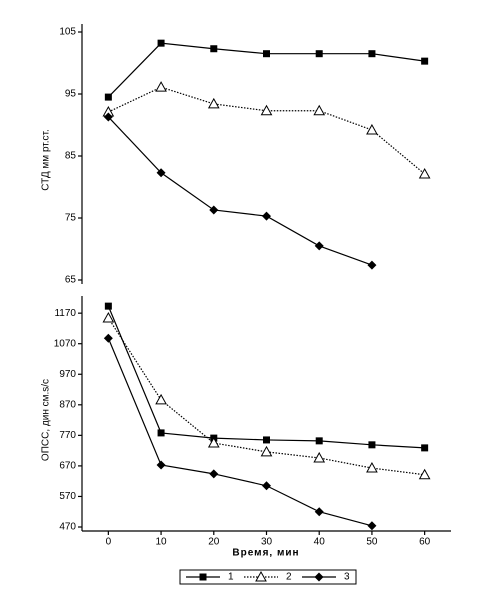  I want to click on x-tick-label: 60, so click(425, 542).